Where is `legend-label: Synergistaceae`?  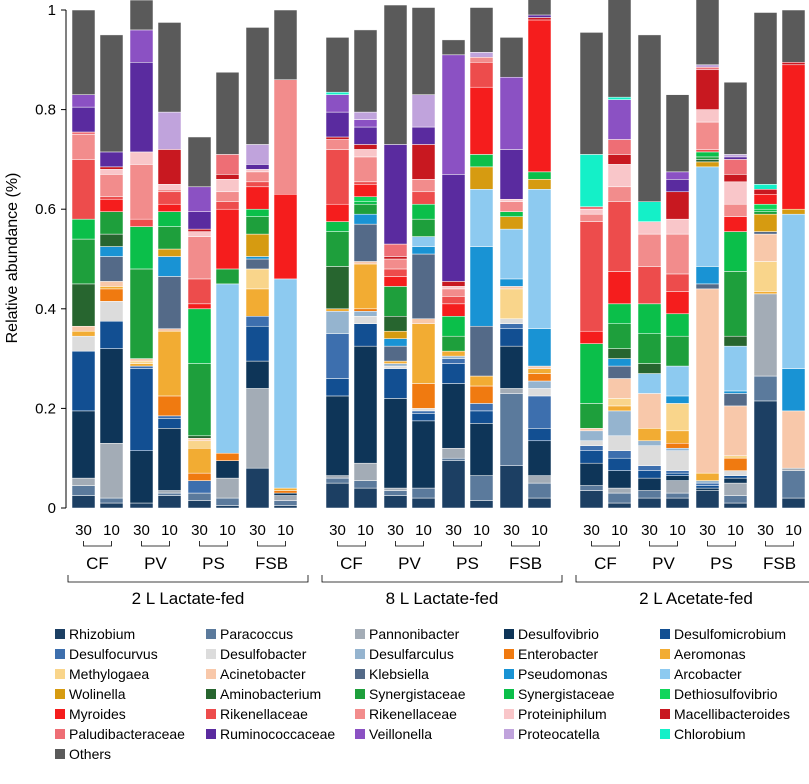 legend-label: Synergistaceae is located at coordinates (566, 694).